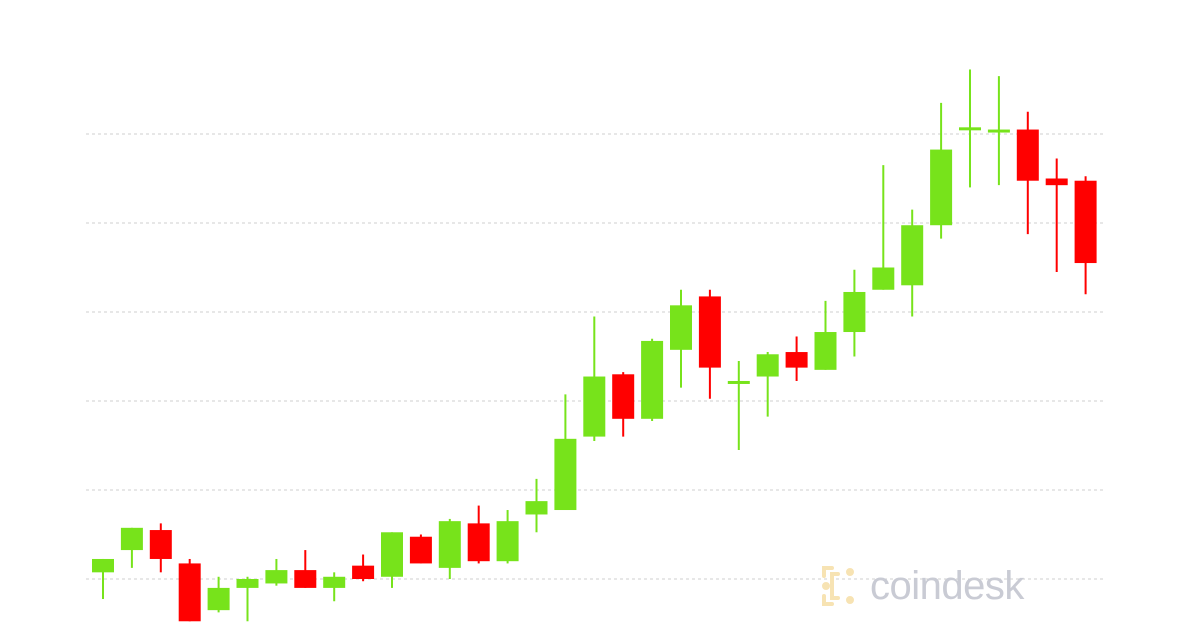  Describe the element at coordinates (305, 579) in the screenshot. I see `candle-7-body` at that location.